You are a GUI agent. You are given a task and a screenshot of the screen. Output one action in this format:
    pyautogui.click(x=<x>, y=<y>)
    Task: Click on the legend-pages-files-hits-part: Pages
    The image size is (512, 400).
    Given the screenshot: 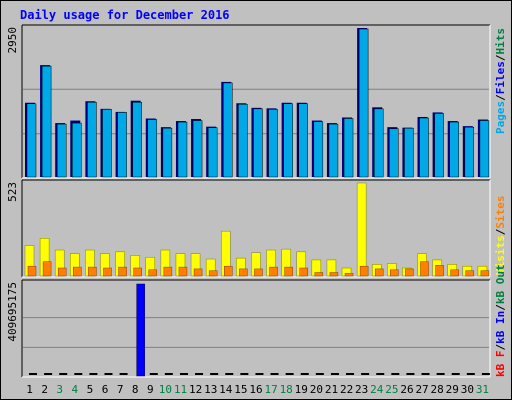 What is the action you would take?
    pyautogui.click(x=500, y=117)
    